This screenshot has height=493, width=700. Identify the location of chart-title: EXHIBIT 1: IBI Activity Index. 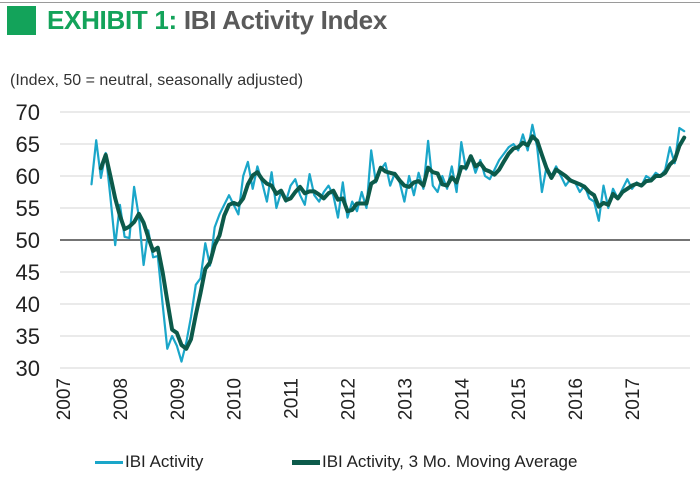
(217, 20).